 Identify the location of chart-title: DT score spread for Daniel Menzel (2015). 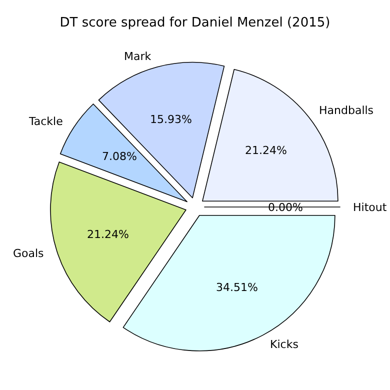
(195, 23).